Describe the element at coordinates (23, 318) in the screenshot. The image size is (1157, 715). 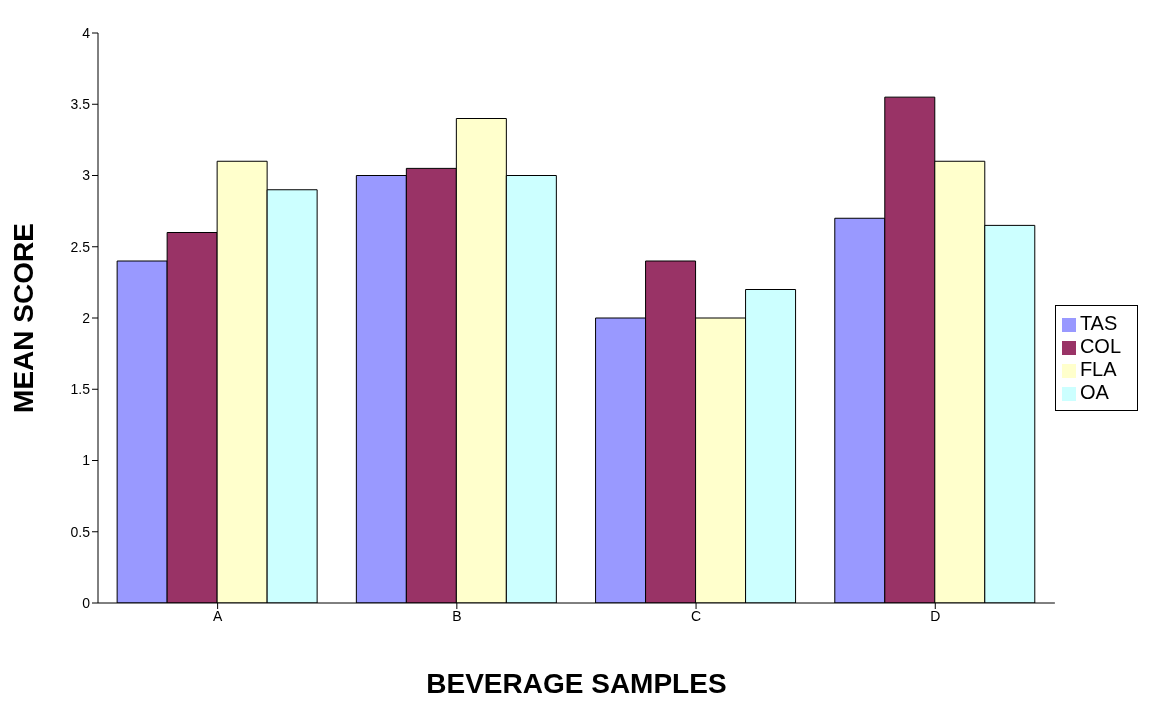
I see `y-axis-title: MEAN SCORE` at that location.